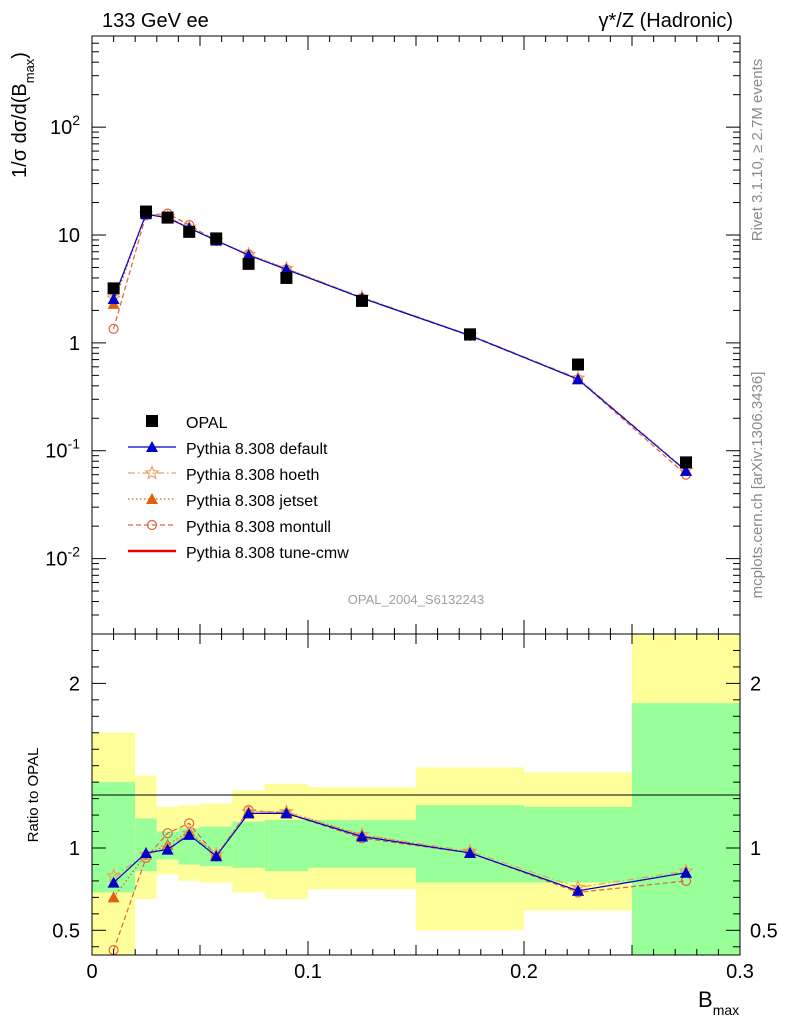 This screenshot has height=1024, width=786. Describe the element at coordinates (740, 972) in the screenshot. I see `x-tick-label-3: 0.3` at that location.